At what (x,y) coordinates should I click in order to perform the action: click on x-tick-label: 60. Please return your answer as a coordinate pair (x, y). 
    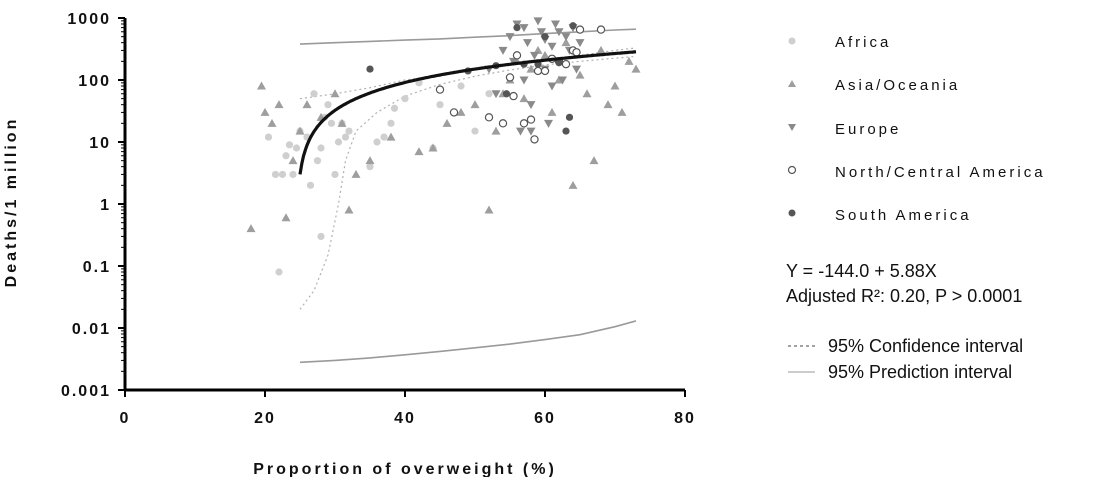
    Looking at the image, I should click on (545, 418).